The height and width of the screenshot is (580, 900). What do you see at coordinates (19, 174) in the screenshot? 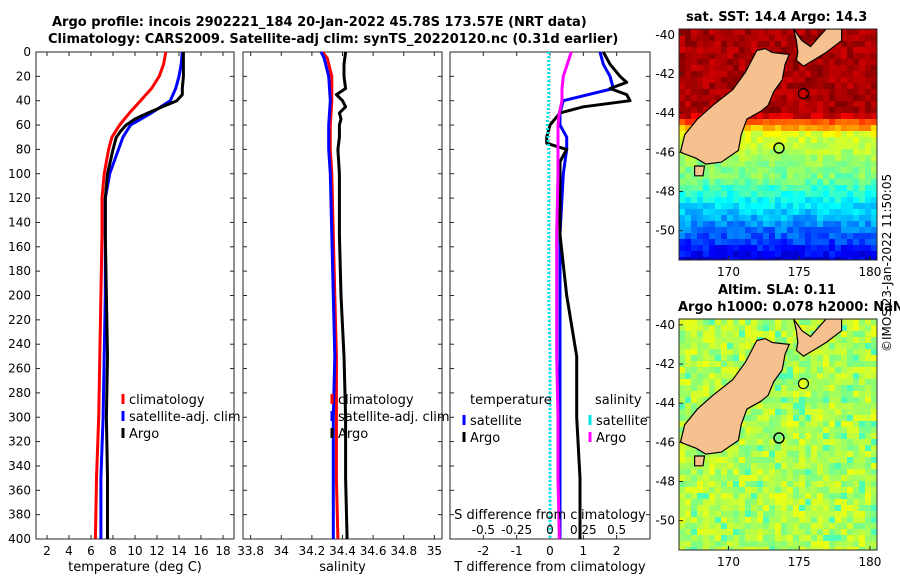
I see `ytick-label: 100` at bounding box center [19, 174].